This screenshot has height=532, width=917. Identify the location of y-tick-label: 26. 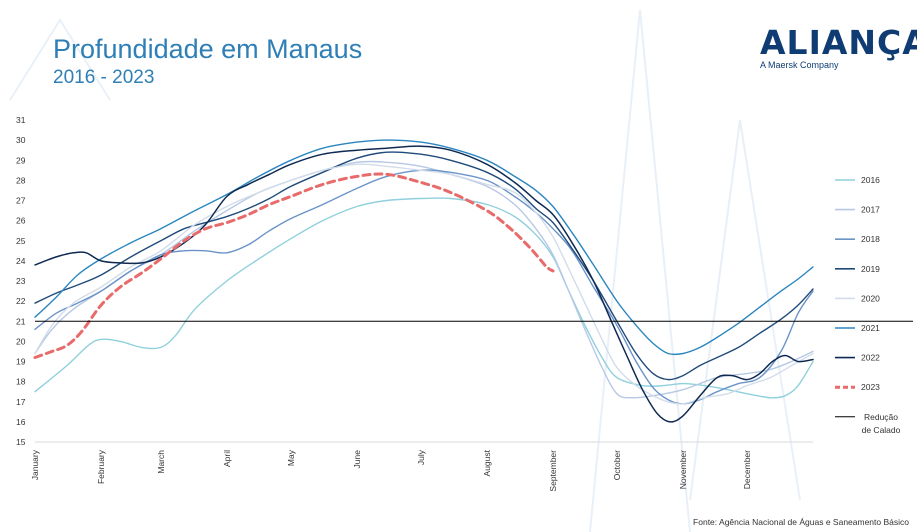
(21, 221).